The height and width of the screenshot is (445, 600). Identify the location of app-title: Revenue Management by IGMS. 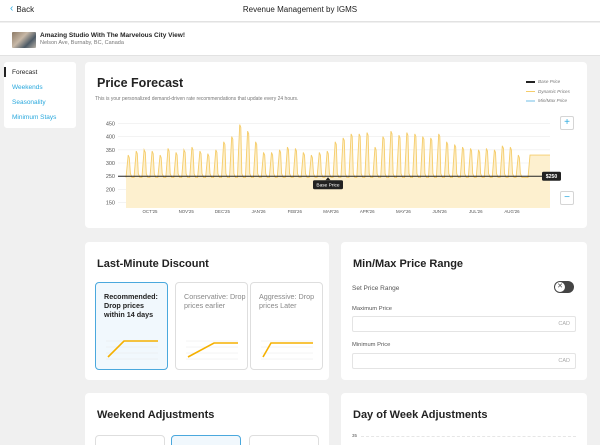
(300, 9).